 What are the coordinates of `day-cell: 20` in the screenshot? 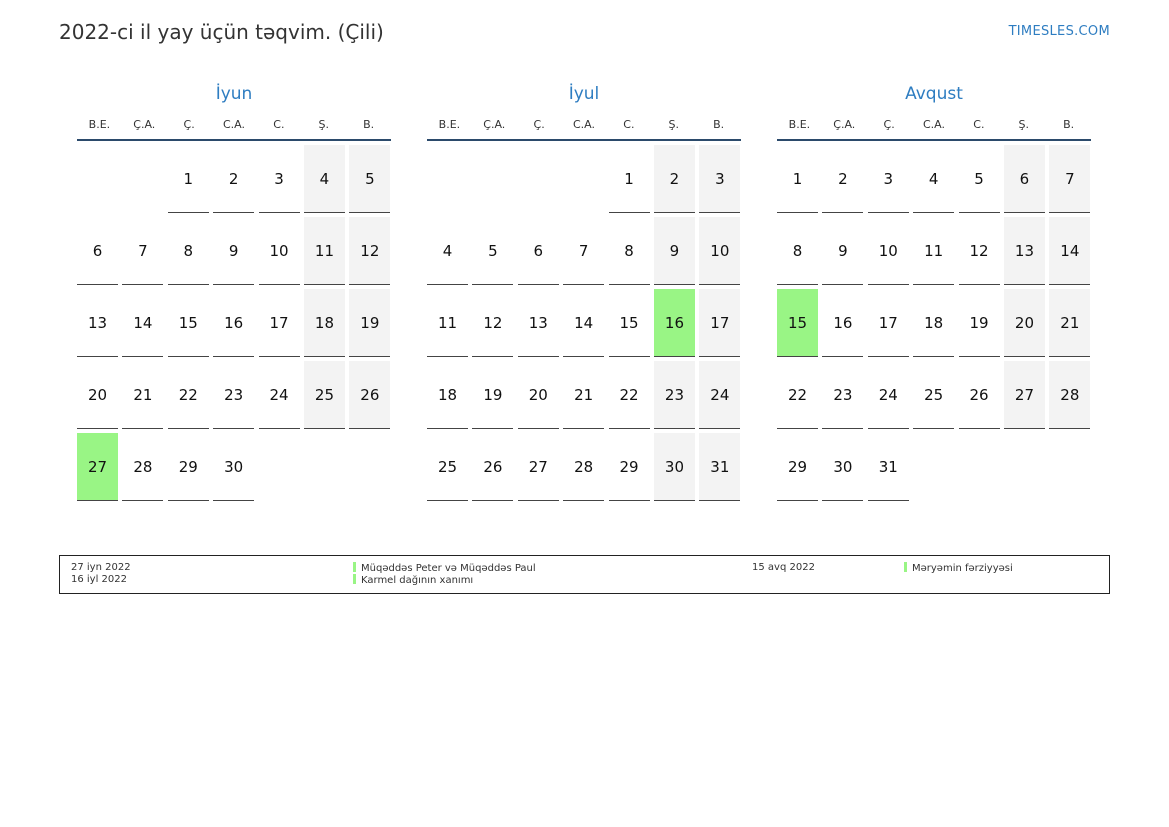 It's located at (538, 395).